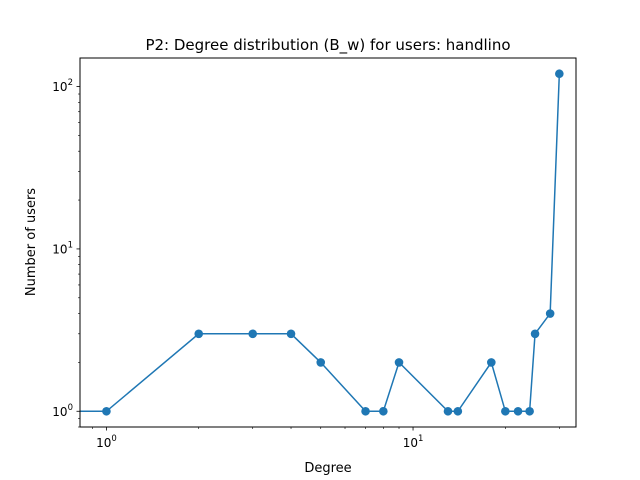 This screenshot has width=640, height=480. Describe the element at coordinates (62, 248) in the screenshot. I see `y-tick-label: 10¹` at that location.